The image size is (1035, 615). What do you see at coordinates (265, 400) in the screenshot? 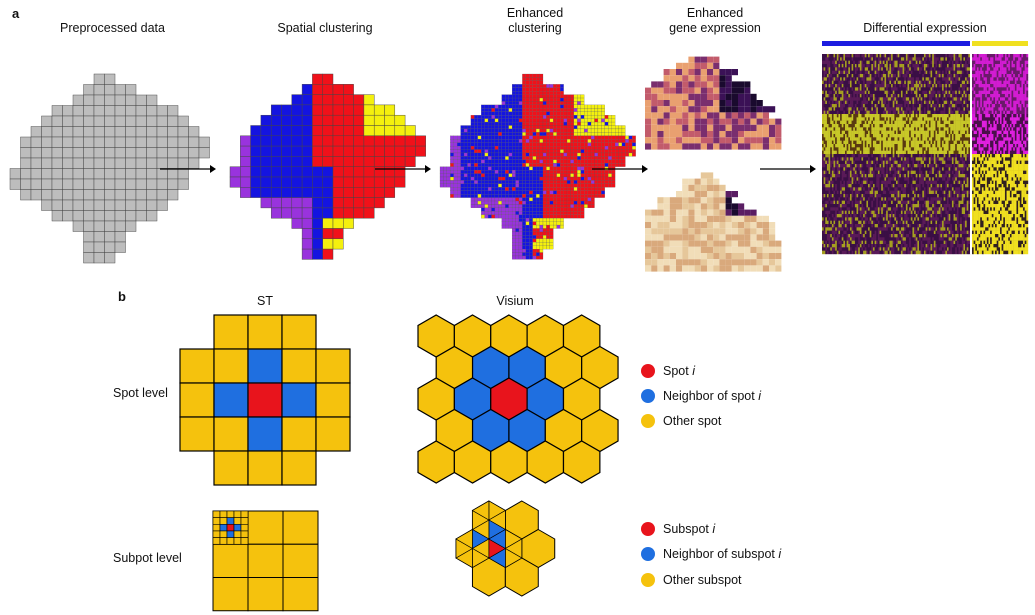
I see `st-spot-level-grid` at bounding box center [265, 400].